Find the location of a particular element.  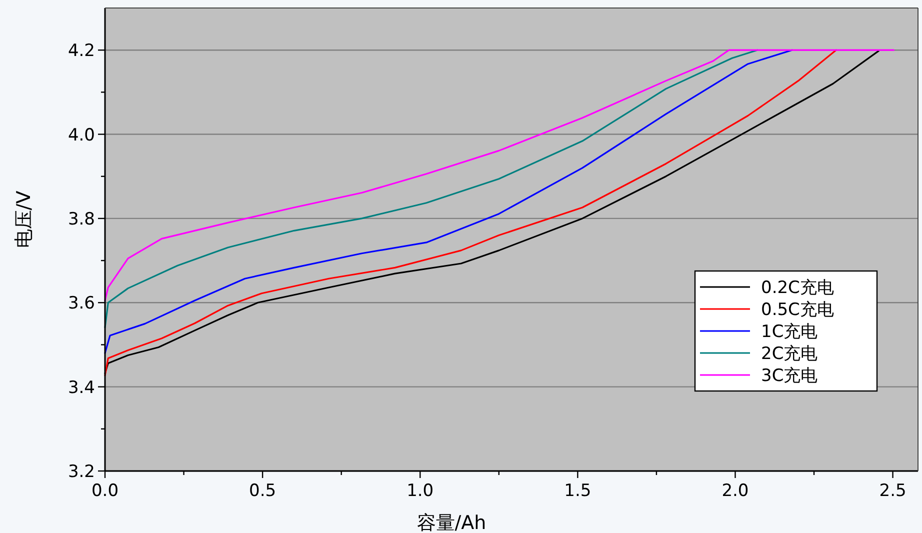

legend-label: 3C充电 is located at coordinates (789, 376).